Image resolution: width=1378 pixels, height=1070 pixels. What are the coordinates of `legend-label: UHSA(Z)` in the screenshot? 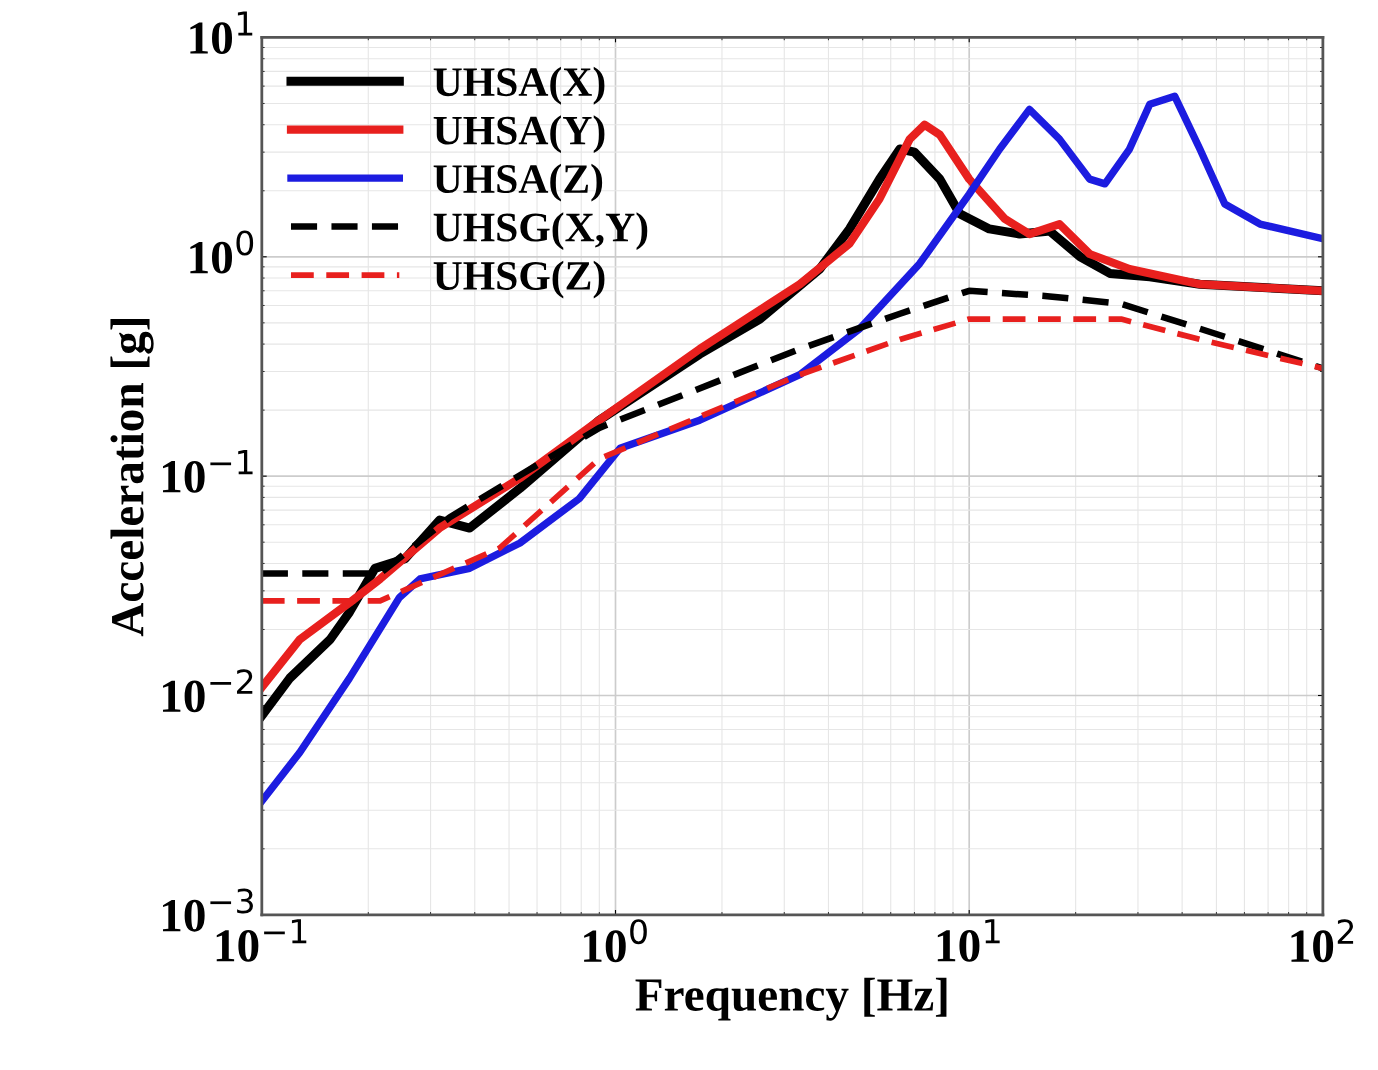 It's located at (518, 182).